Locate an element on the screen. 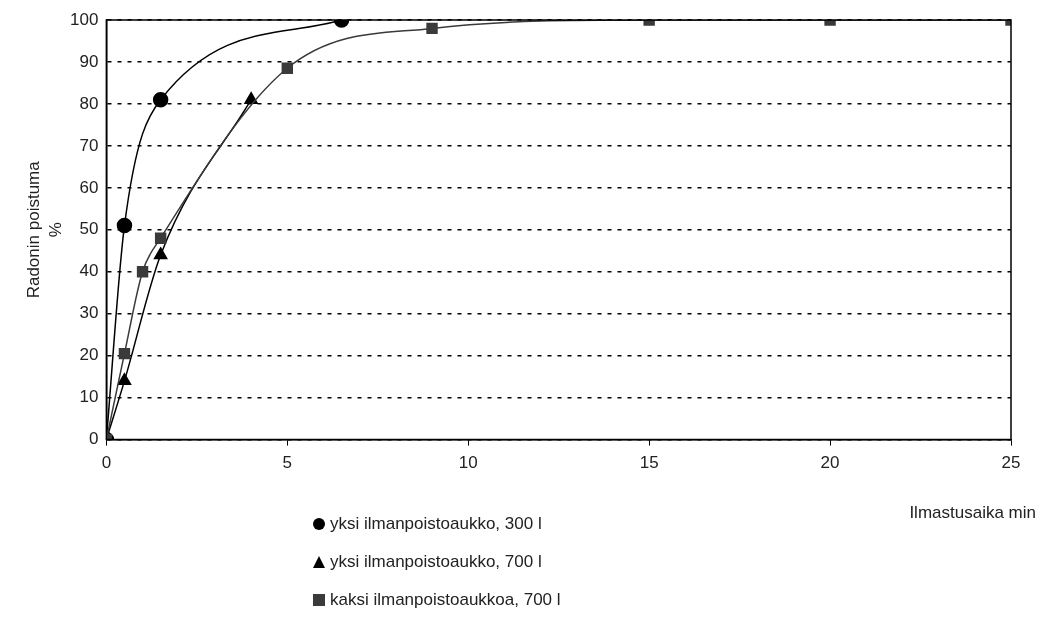 The height and width of the screenshot is (632, 1037). x-tick-label: 20 is located at coordinates (830, 463).